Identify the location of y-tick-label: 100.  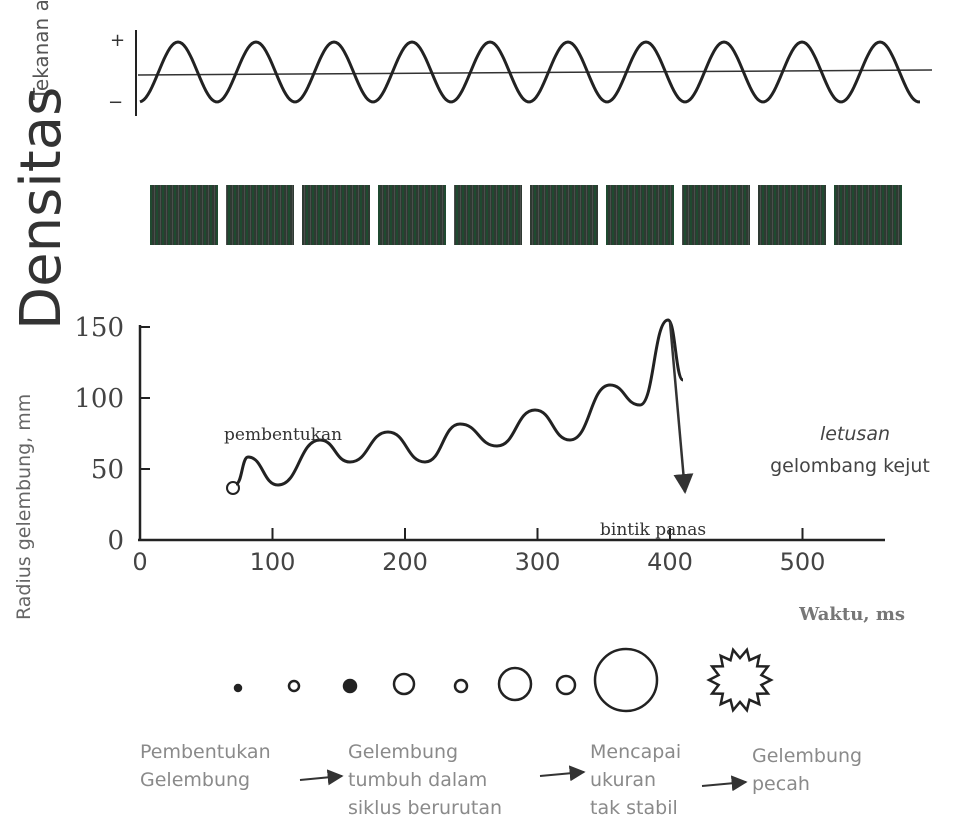
(99, 399).